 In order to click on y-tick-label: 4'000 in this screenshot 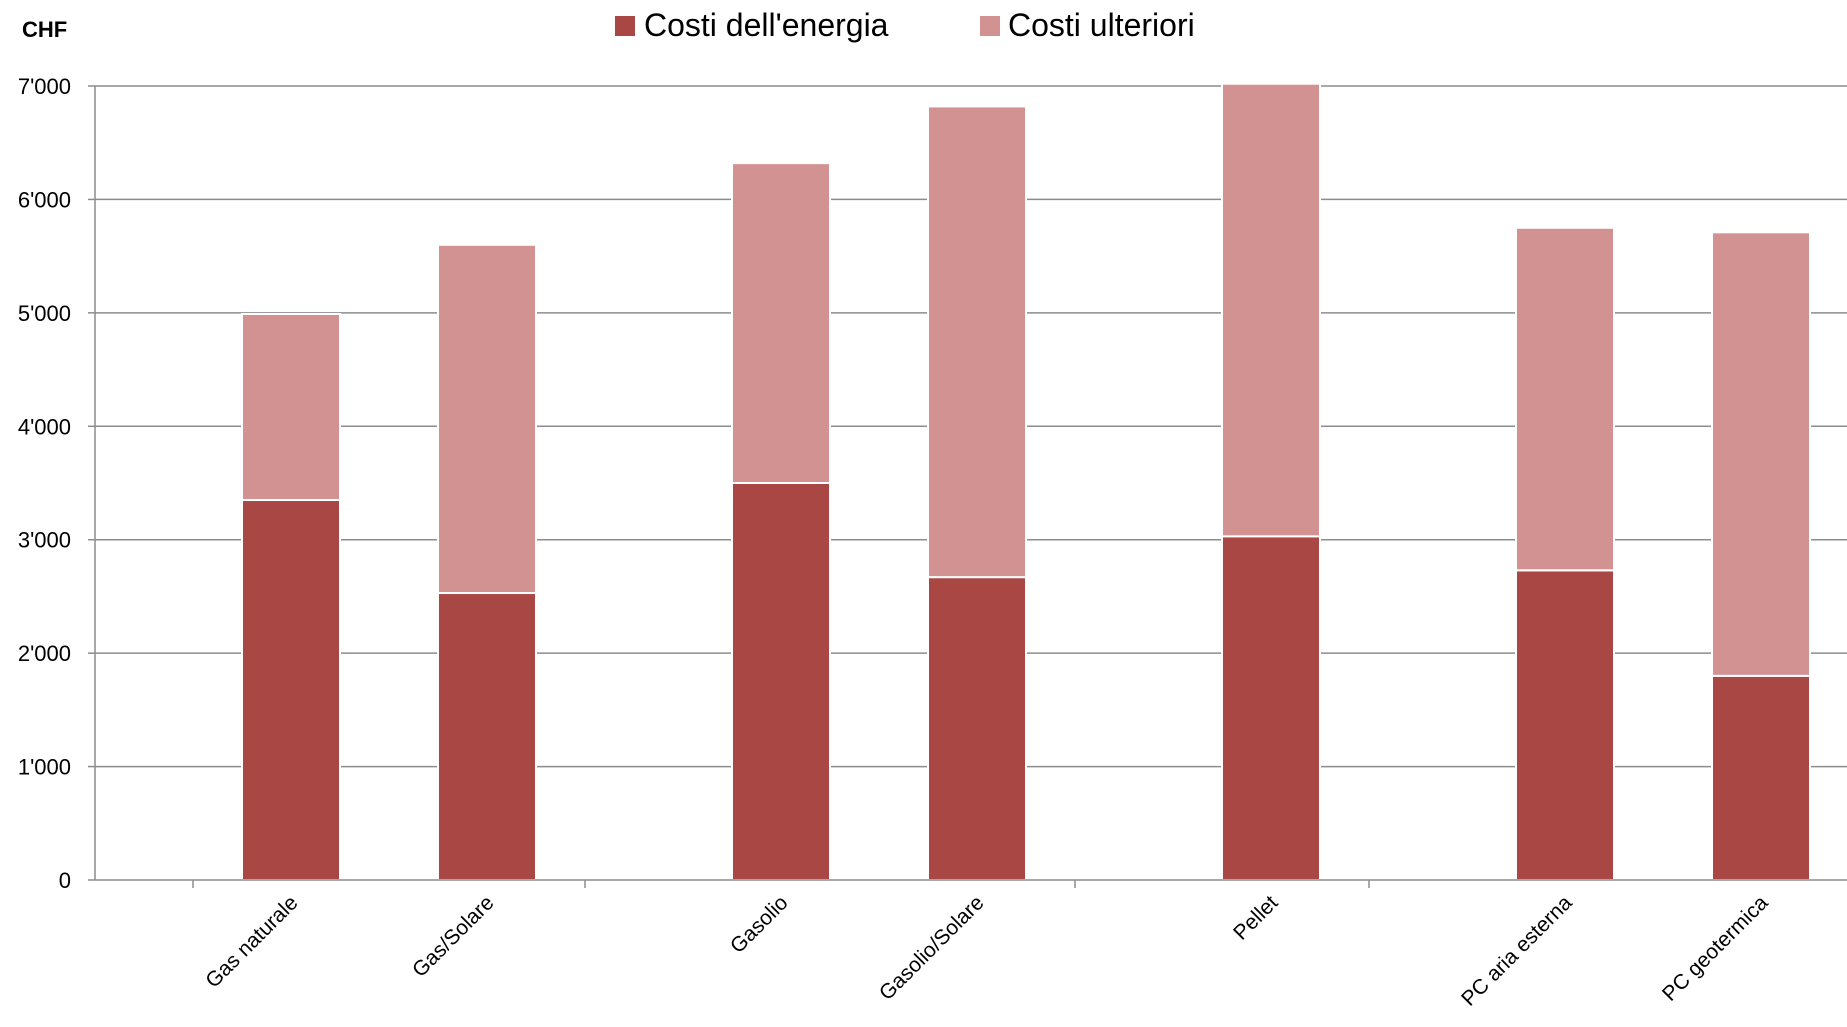, I will do `click(44, 426)`.